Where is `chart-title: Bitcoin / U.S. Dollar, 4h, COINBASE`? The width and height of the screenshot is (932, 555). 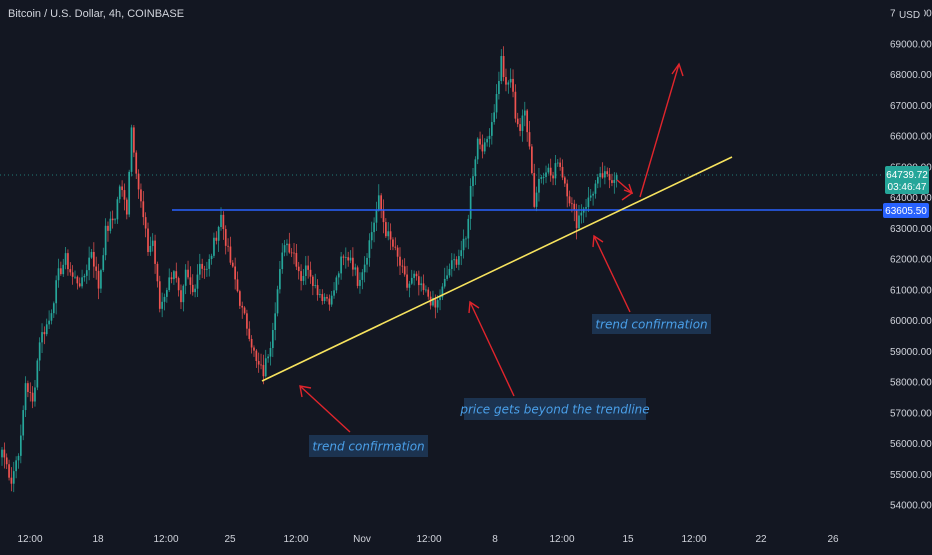 chart-title: Bitcoin / U.S. Dollar, 4h, COINBASE is located at coordinates (96, 14).